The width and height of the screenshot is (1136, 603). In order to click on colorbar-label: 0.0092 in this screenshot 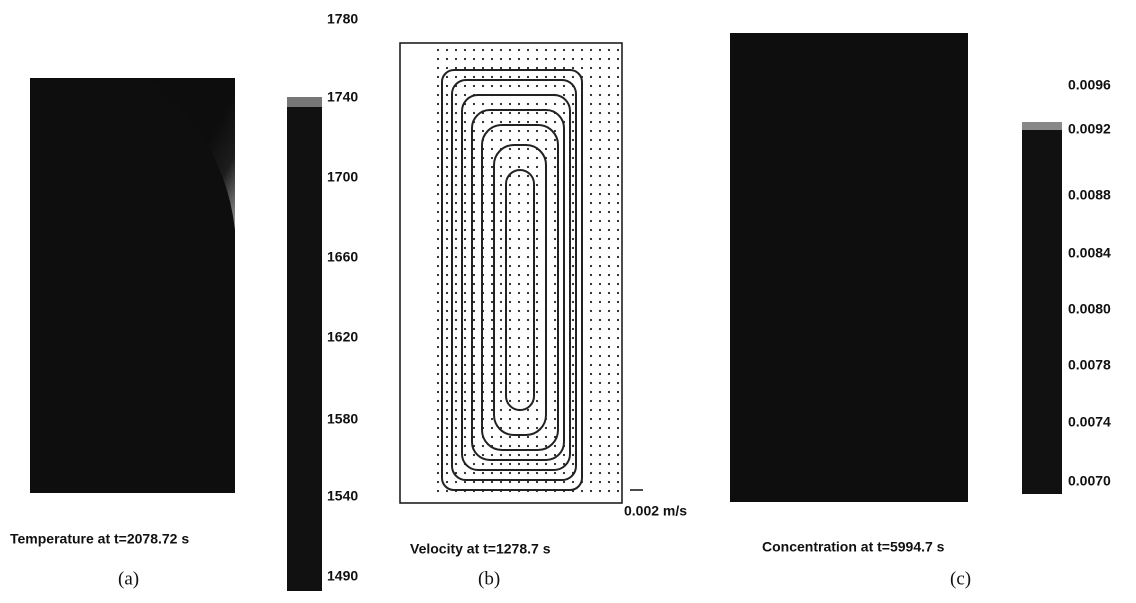, I will do `click(1089, 129)`.